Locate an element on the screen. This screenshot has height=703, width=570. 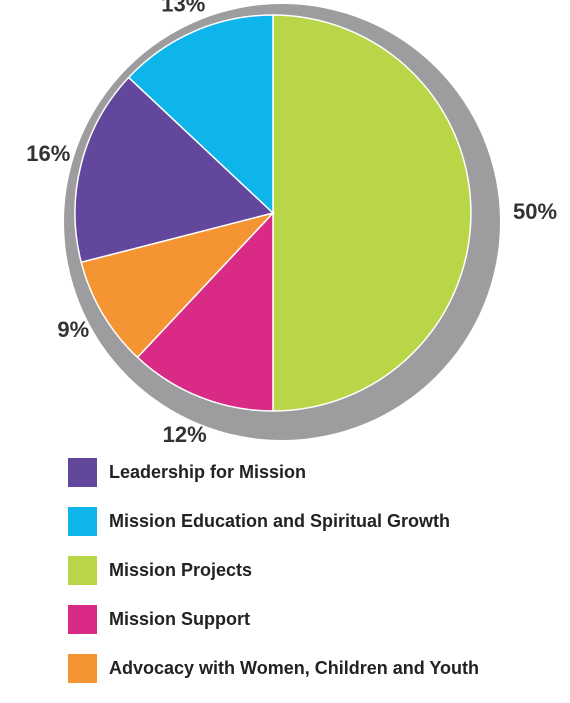
legend-label: Leadership for Mission is located at coordinates (208, 472).